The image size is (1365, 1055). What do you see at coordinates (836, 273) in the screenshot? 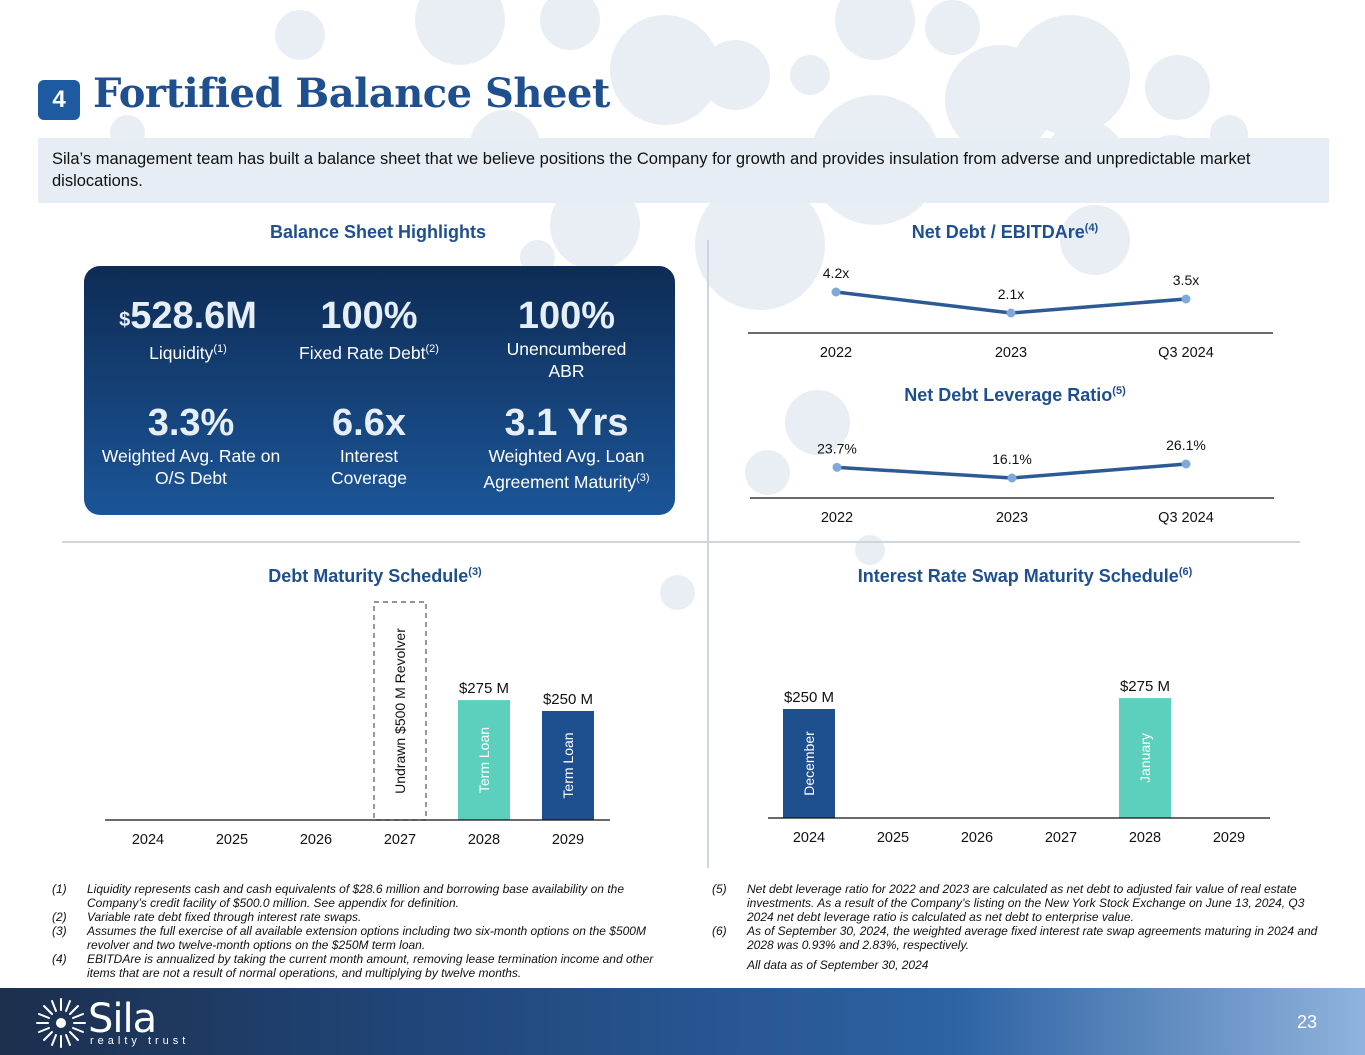
I see `net-debt-ebitdare-data-label: 4.2x` at bounding box center [836, 273].